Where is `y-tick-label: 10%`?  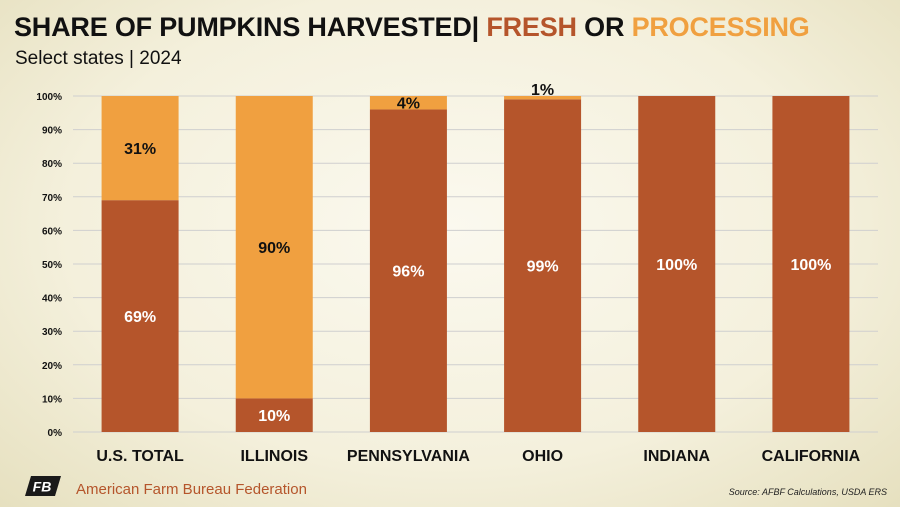 y-tick-label: 10% is located at coordinates (52, 399).